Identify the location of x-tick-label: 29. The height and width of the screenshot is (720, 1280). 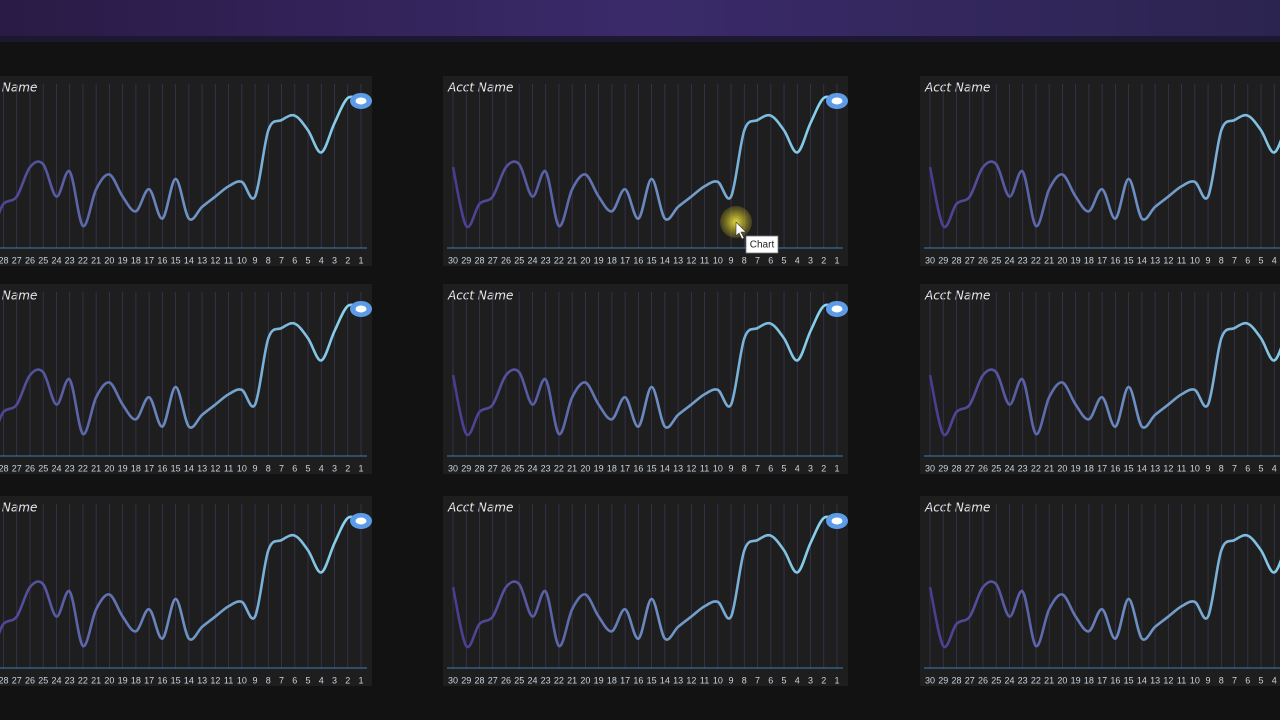
(466, 680).